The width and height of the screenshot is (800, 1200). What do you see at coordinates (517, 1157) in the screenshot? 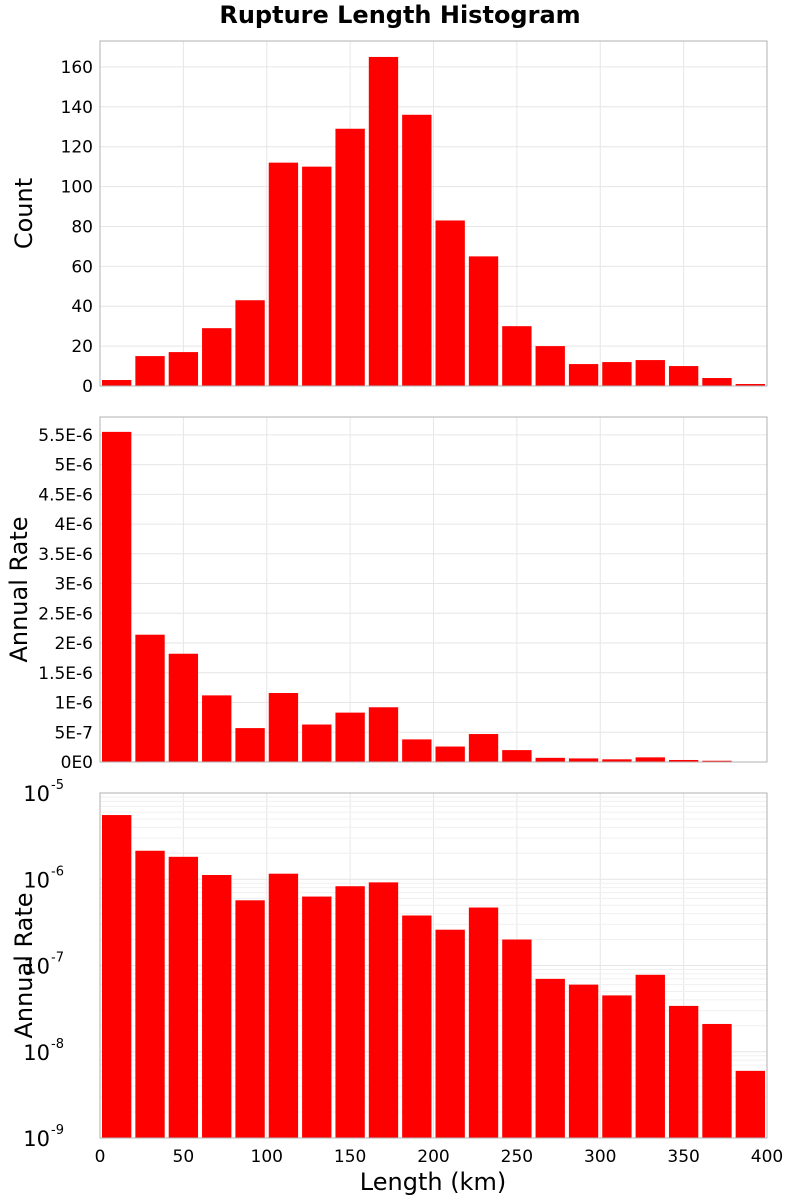
I see `x-tick-label: 250` at bounding box center [517, 1157].